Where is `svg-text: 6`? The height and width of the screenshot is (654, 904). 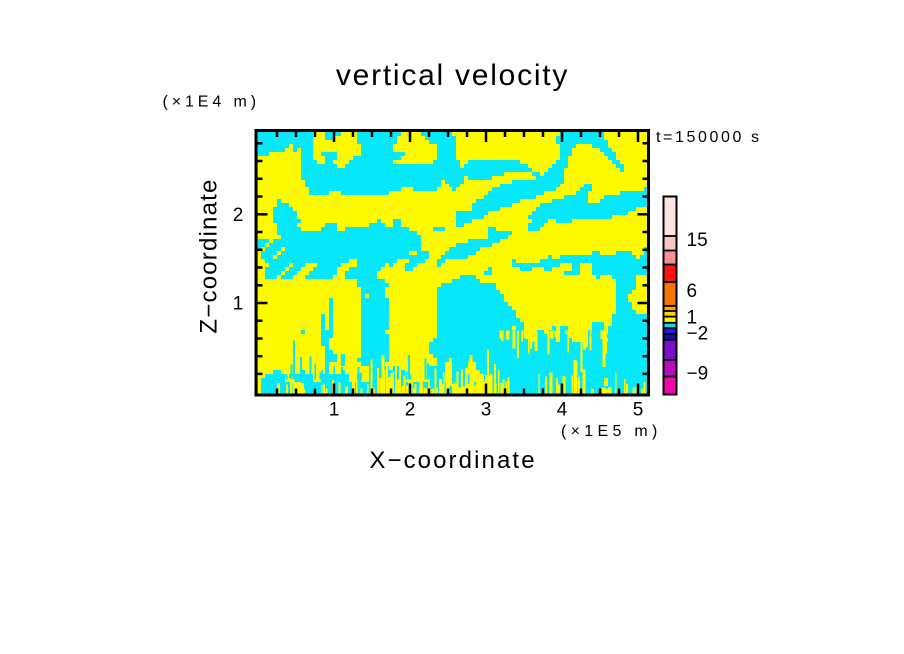 svg-text: 6 is located at coordinates (692, 291).